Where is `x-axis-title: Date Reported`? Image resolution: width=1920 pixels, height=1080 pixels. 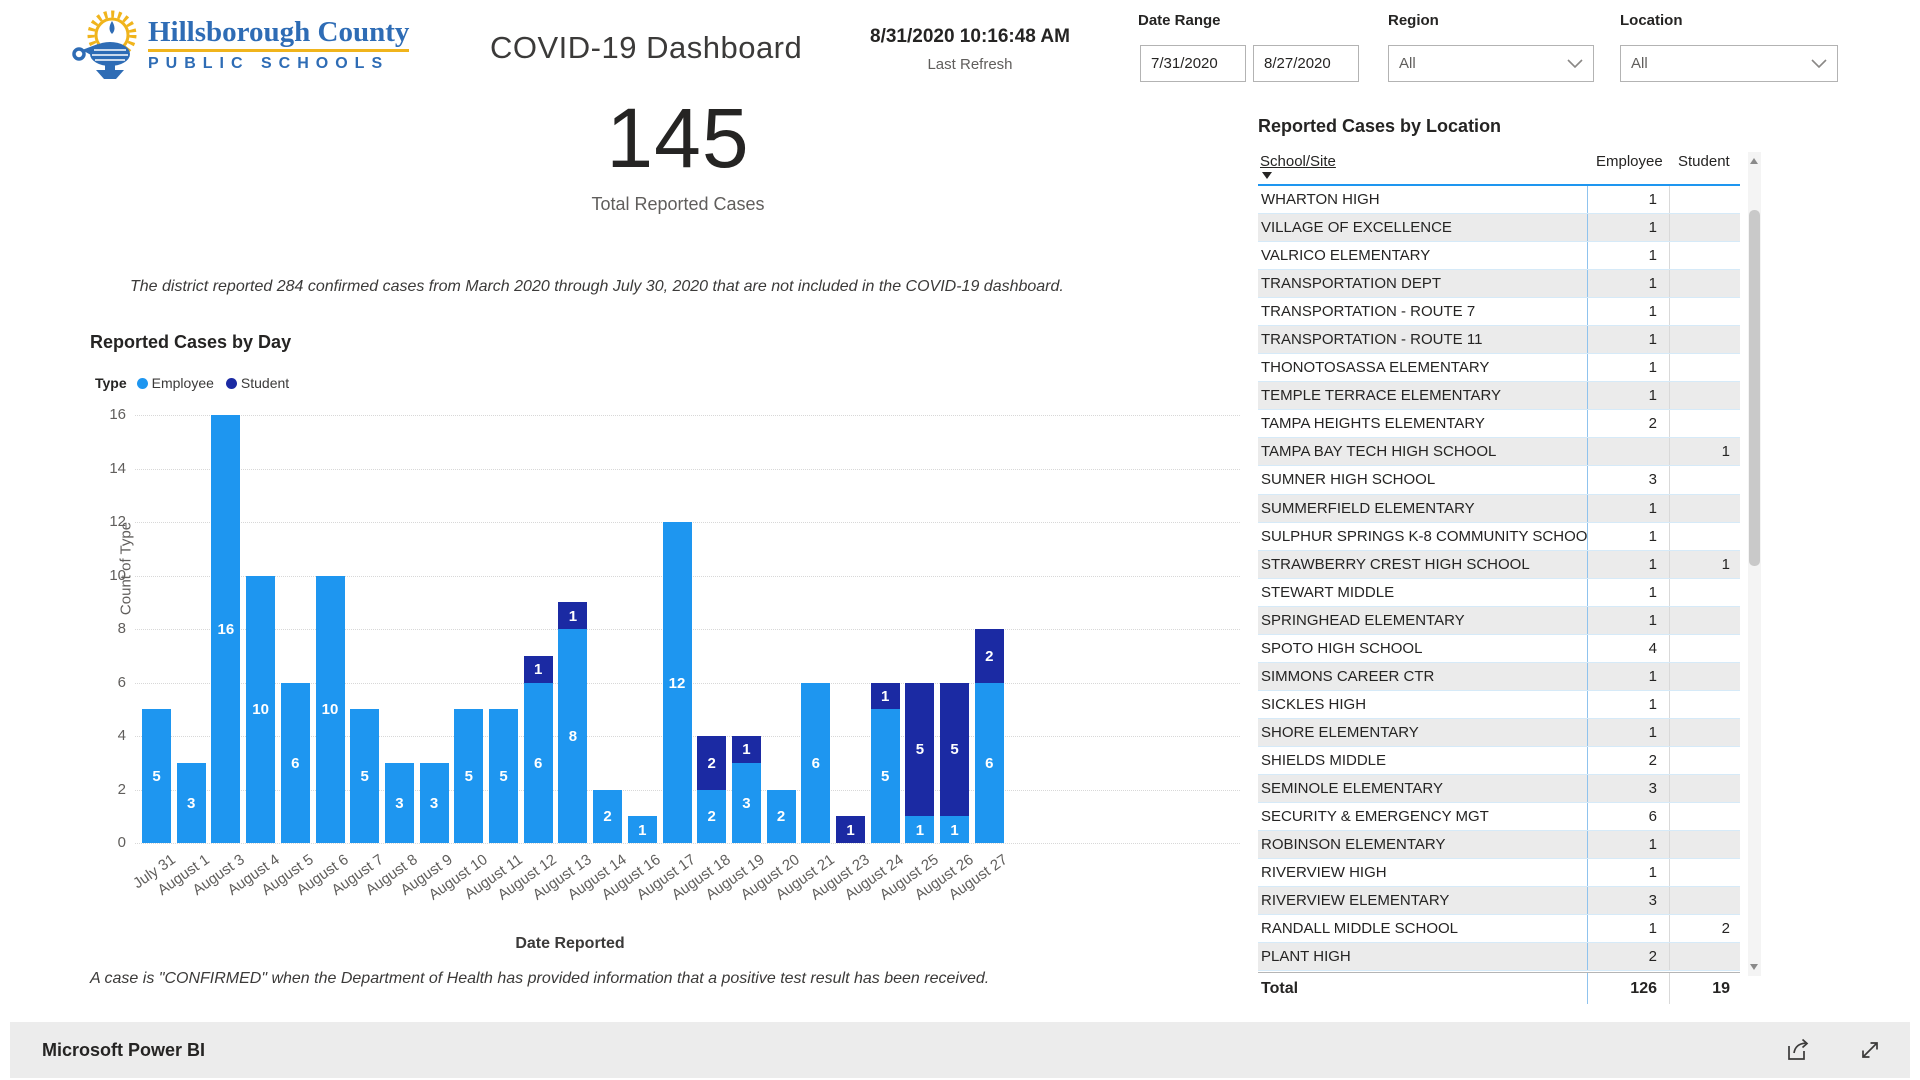
x-axis-title: Date Reported is located at coordinates (570, 943).